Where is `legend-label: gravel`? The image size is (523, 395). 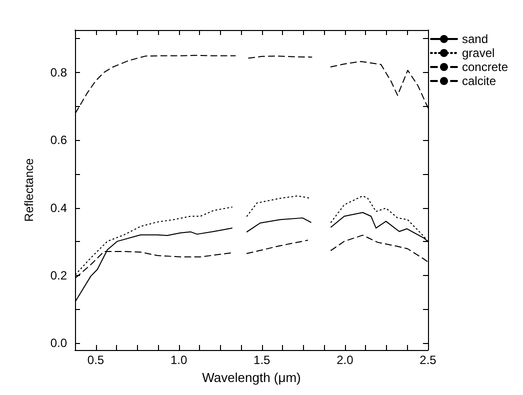
legend-label: gravel is located at coordinates (478, 53).